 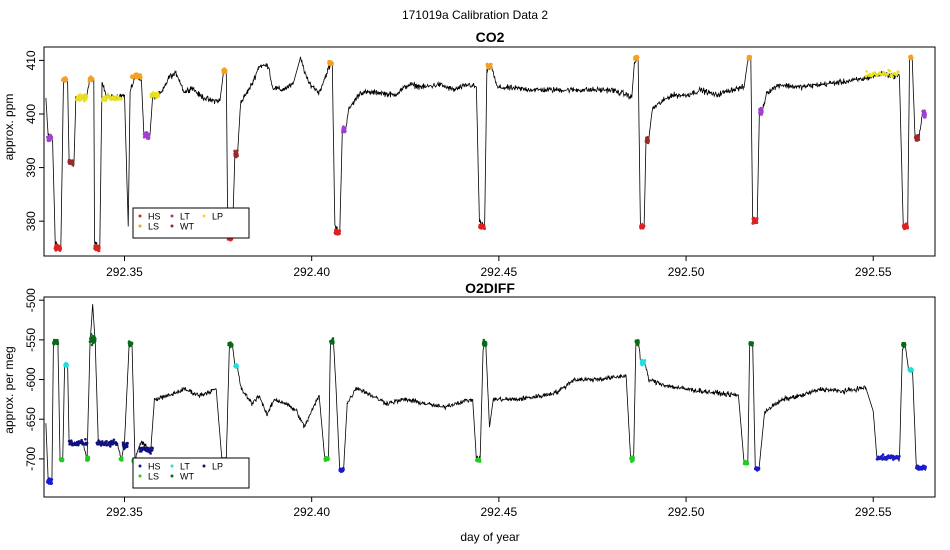 What do you see at coordinates (34, 140) in the screenshot?
I see `co2-y-axis: 380 390 400 410` at bounding box center [34, 140].